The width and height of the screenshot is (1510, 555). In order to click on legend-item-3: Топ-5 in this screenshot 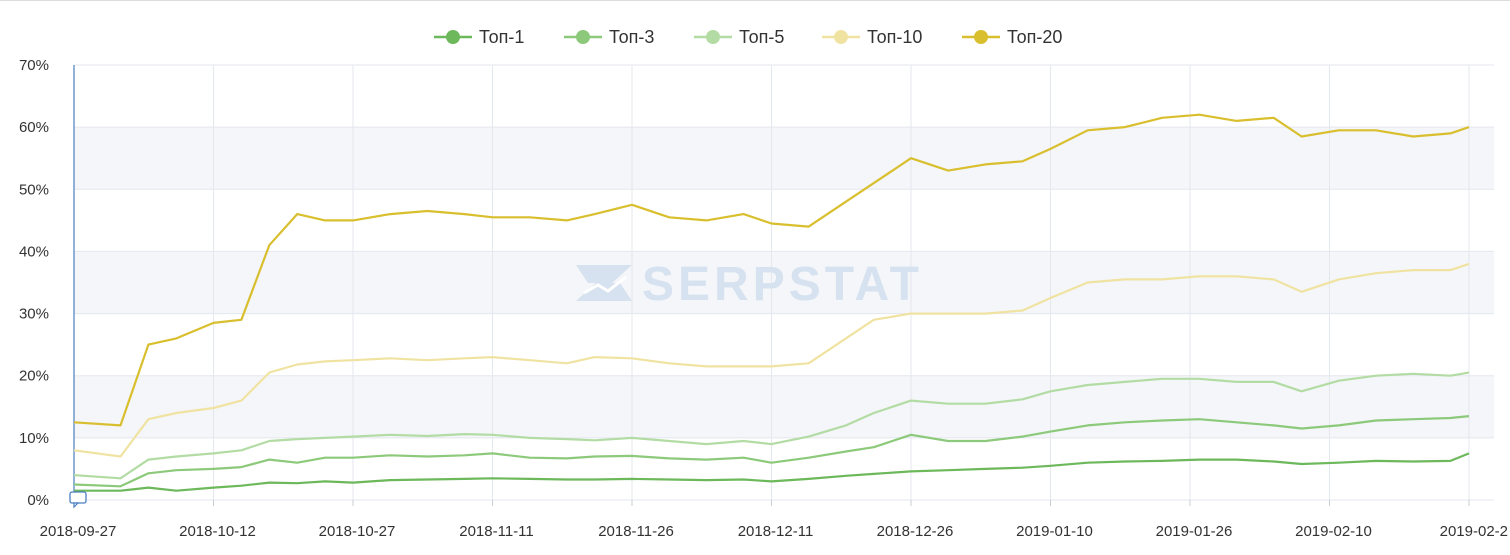, I will do `click(739, 37)`.